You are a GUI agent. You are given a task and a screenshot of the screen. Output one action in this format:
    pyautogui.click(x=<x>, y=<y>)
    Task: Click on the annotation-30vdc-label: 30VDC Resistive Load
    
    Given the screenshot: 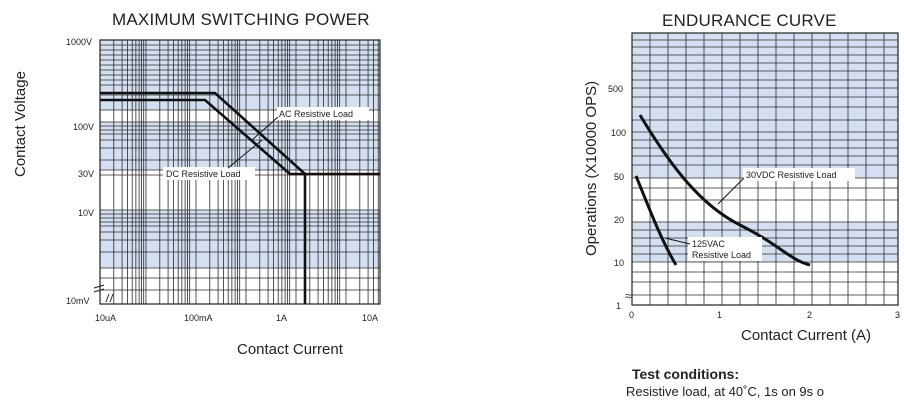 What is the action you would take?
    pyautogui.click(x=791, y=175)
    